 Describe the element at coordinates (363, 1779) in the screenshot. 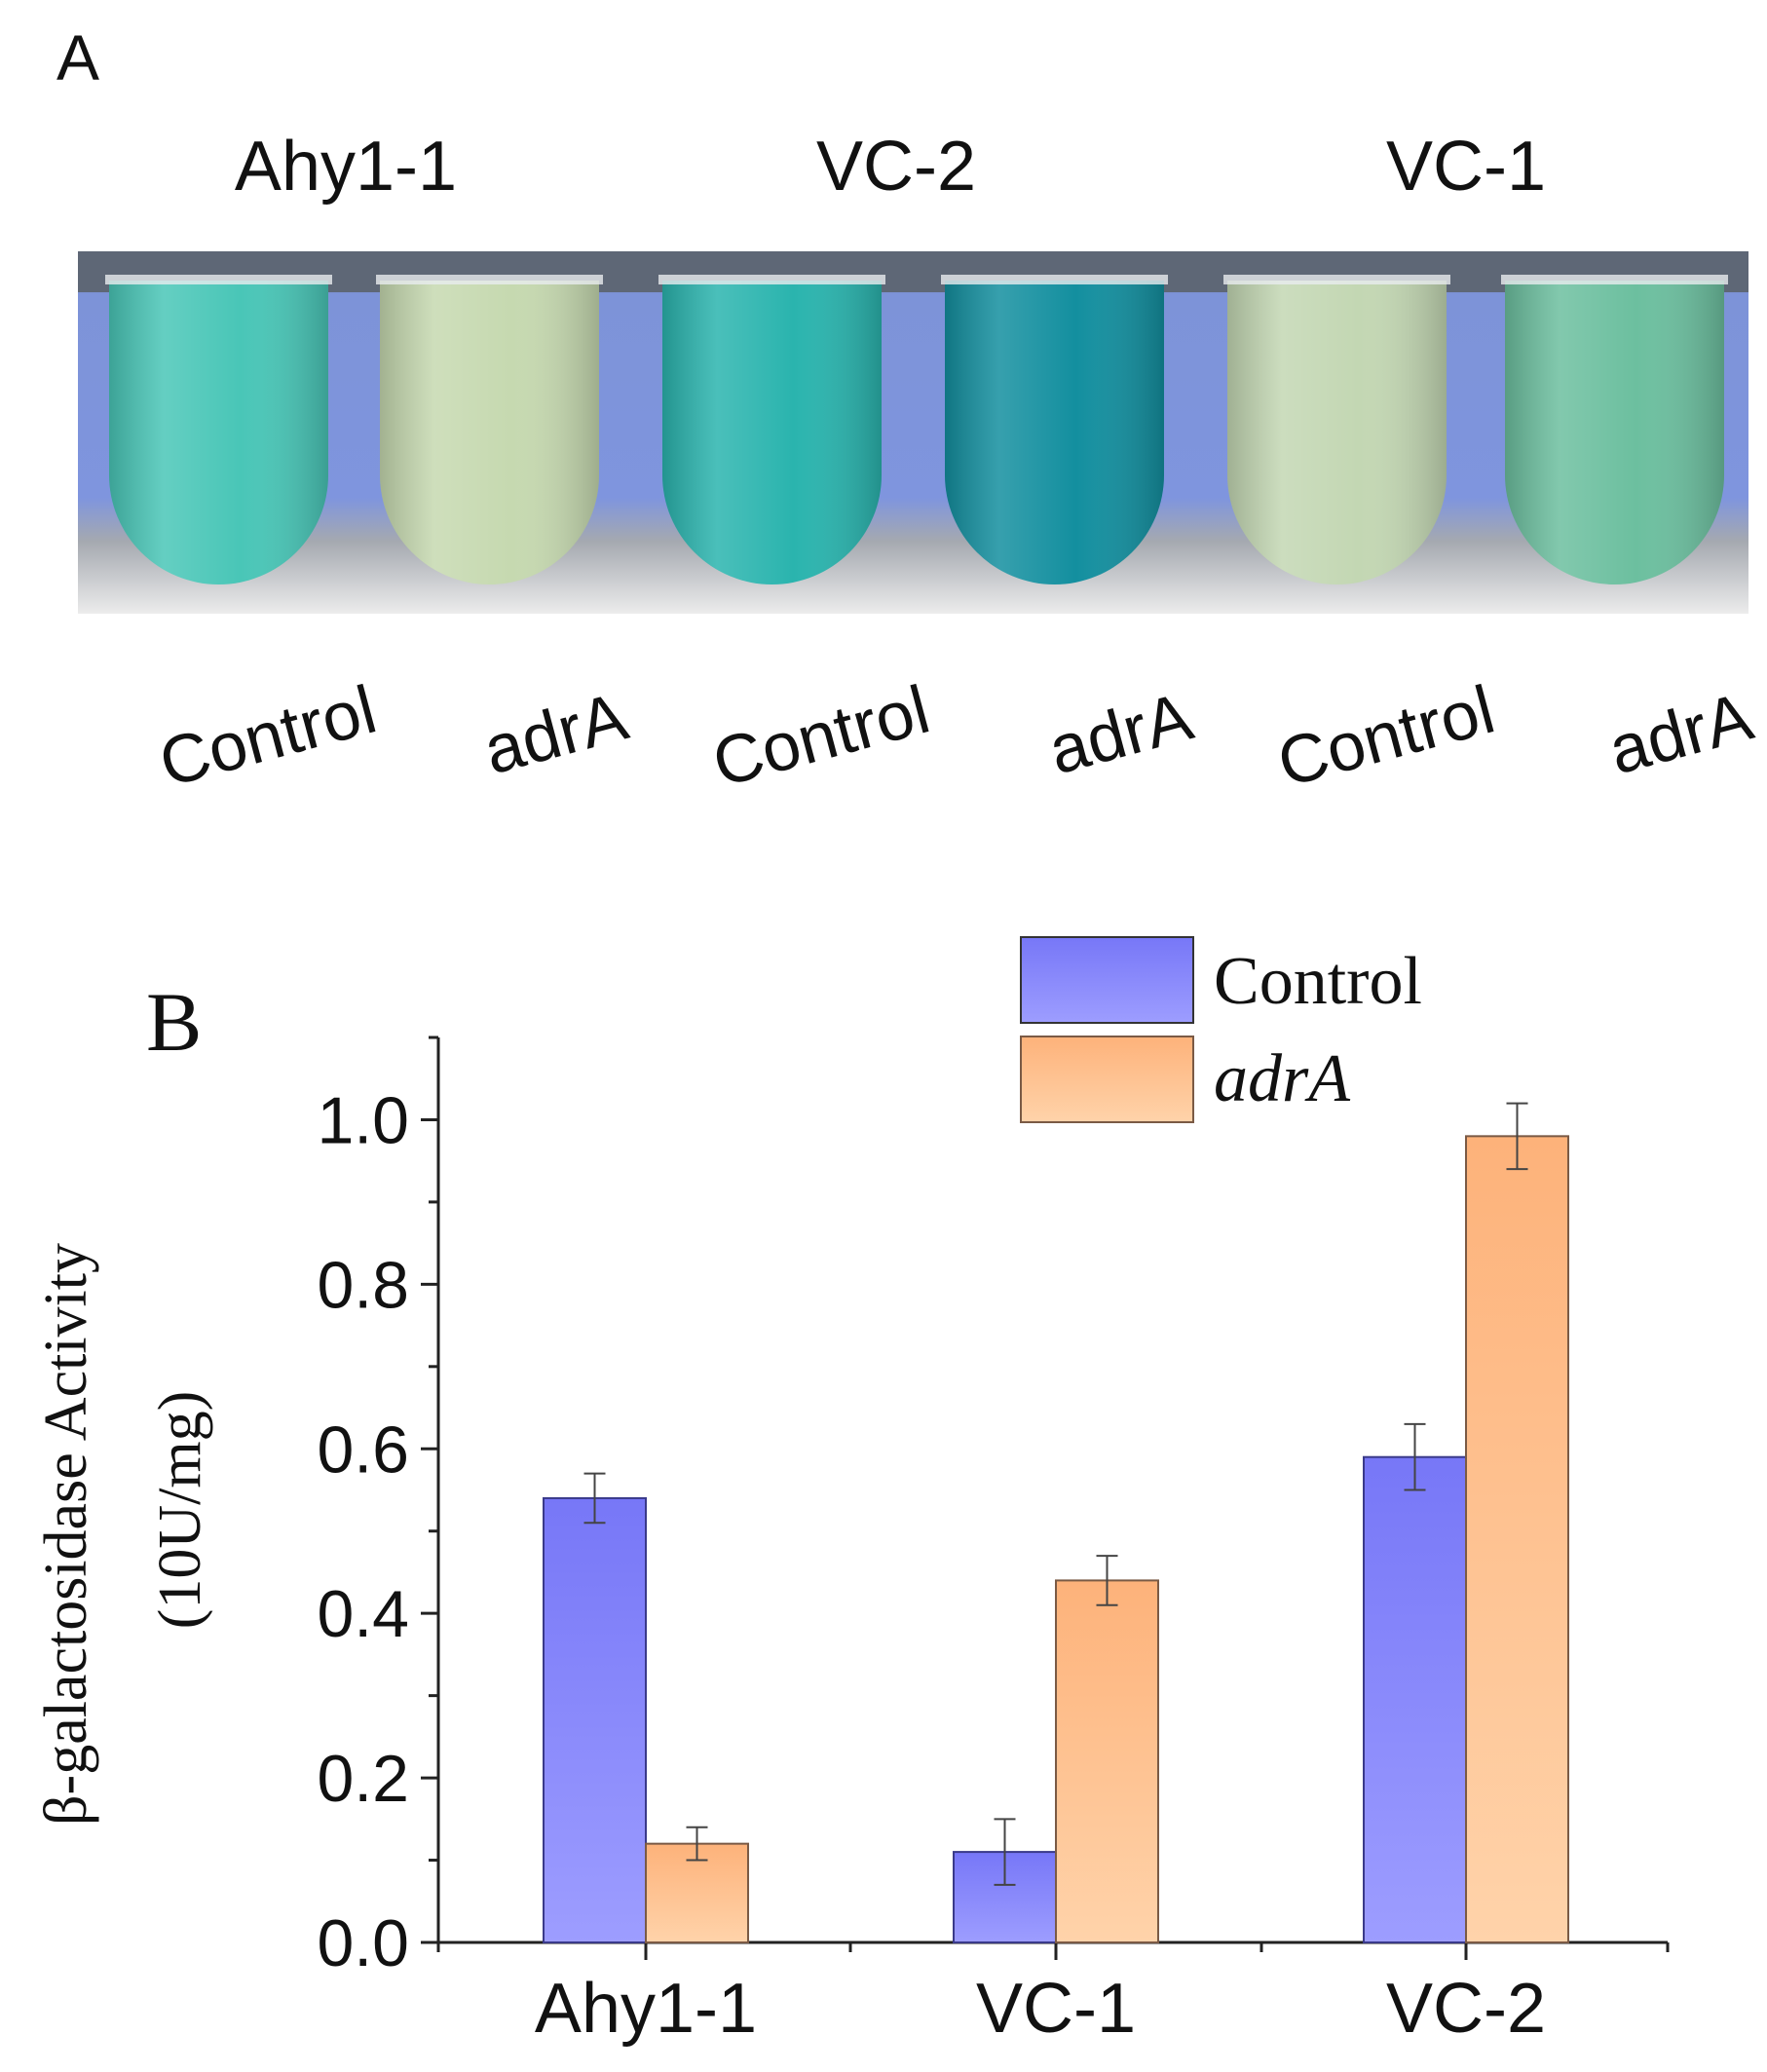

I see `y-tick-label: 0.2` at that location.